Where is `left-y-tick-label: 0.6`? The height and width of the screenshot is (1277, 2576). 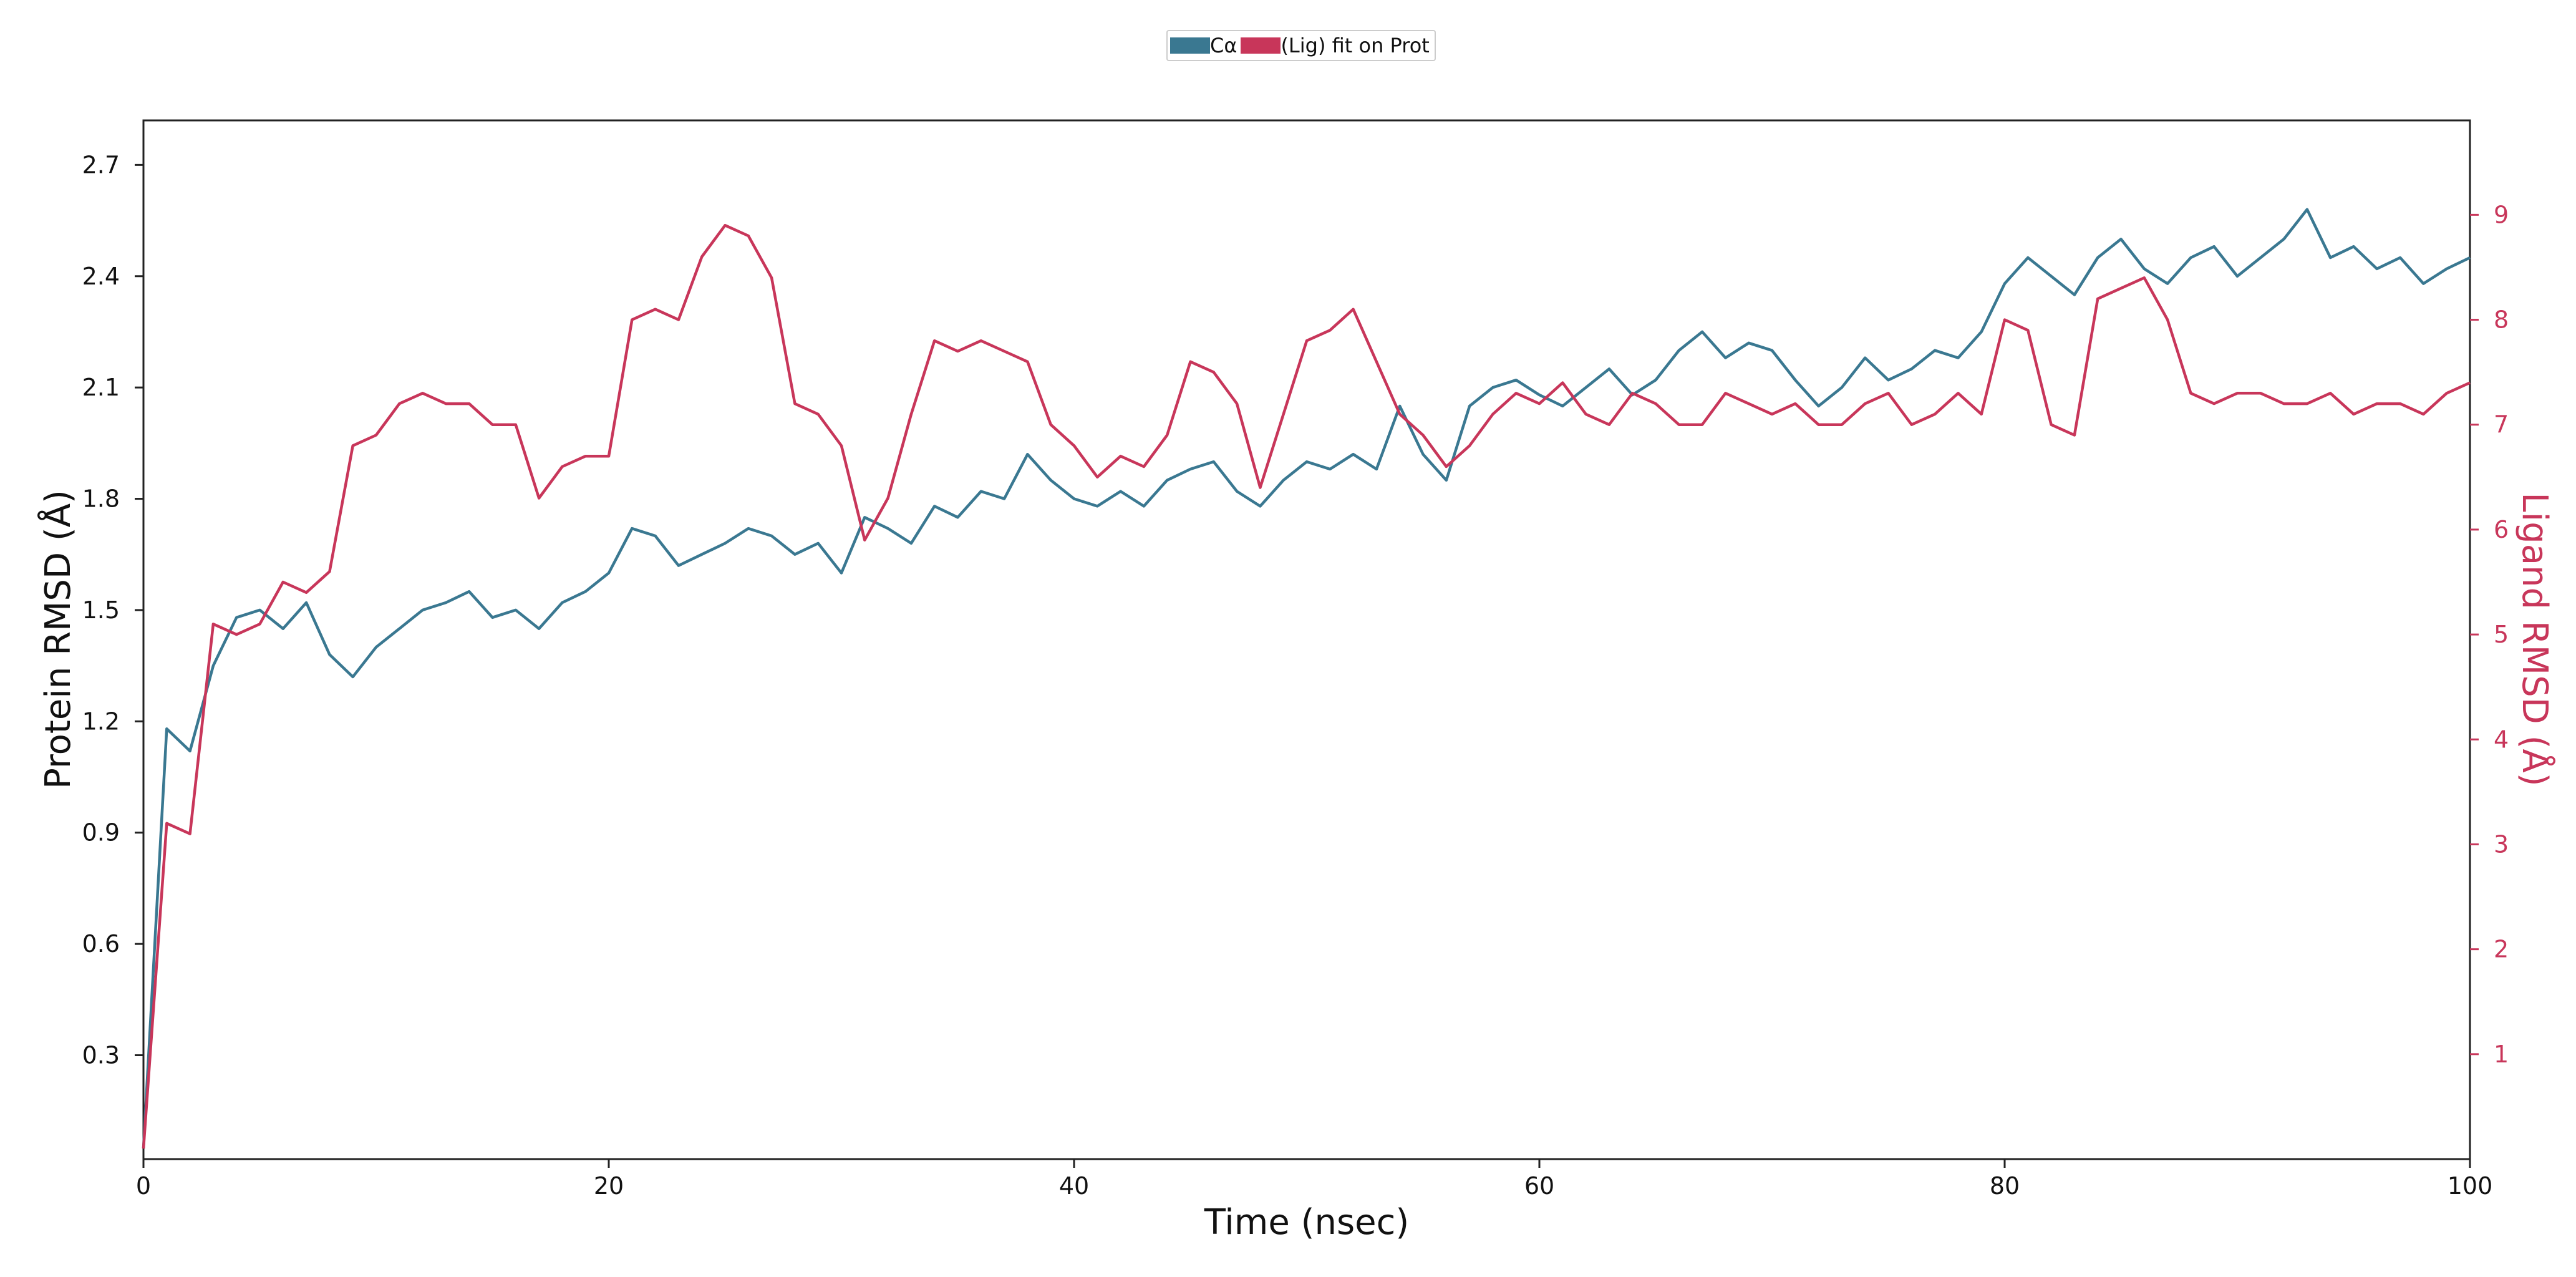
left-y-tick-label: 0.6 is located at coordinates (101, 944).